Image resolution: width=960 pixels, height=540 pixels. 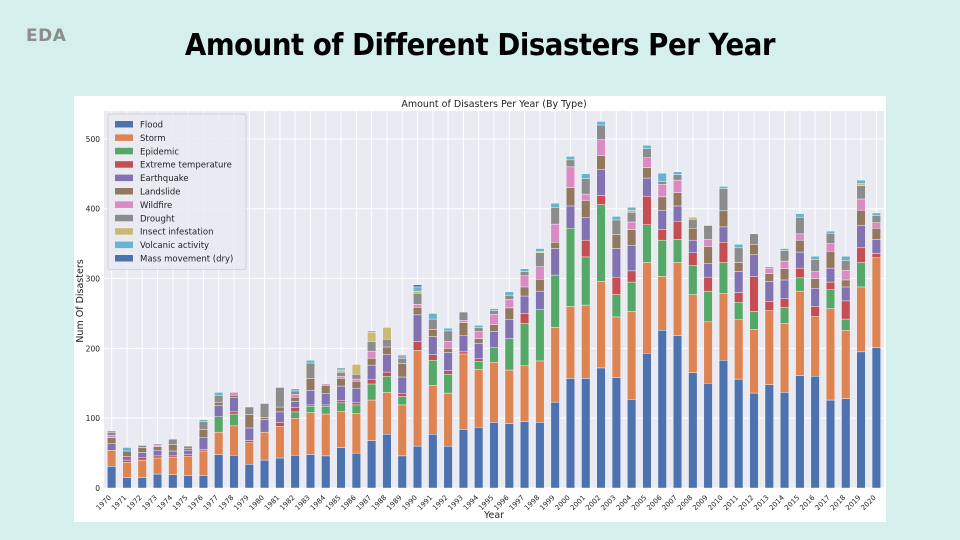 I want to click on legend-label: Earthquake, so click(x=164, y=179).